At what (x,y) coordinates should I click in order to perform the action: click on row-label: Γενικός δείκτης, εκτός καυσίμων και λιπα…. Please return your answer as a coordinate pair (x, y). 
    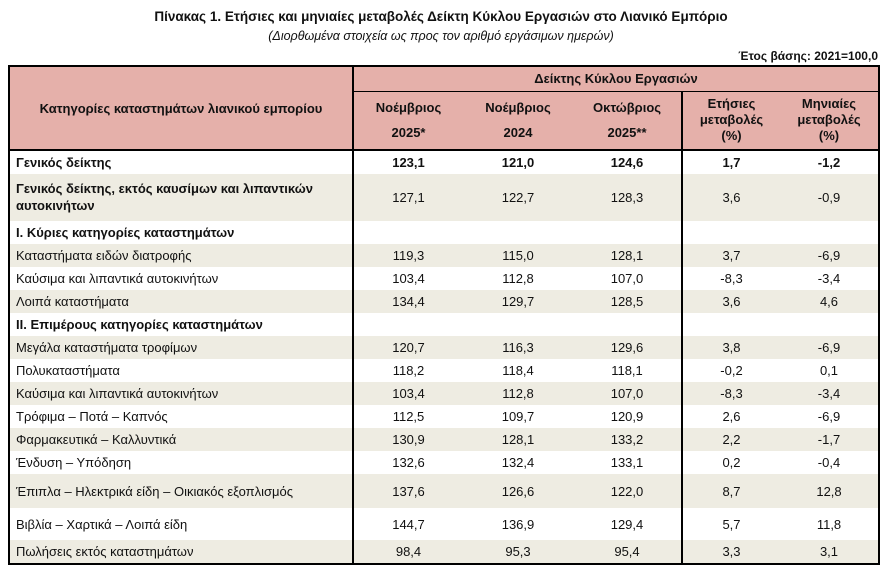
    Looking at the image, I should click on (181, 197).